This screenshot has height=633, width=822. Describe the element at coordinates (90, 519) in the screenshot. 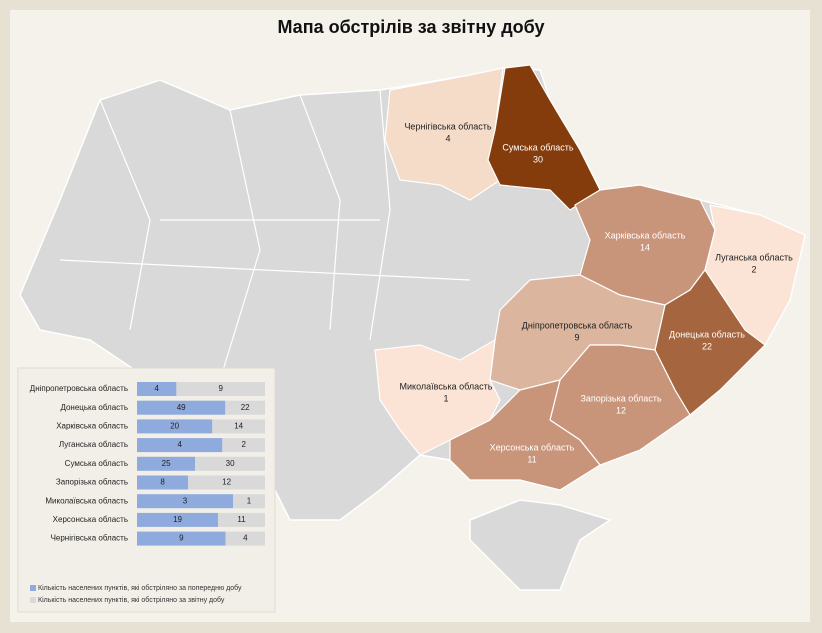

I see `category-label: Херсонська область` at that location.